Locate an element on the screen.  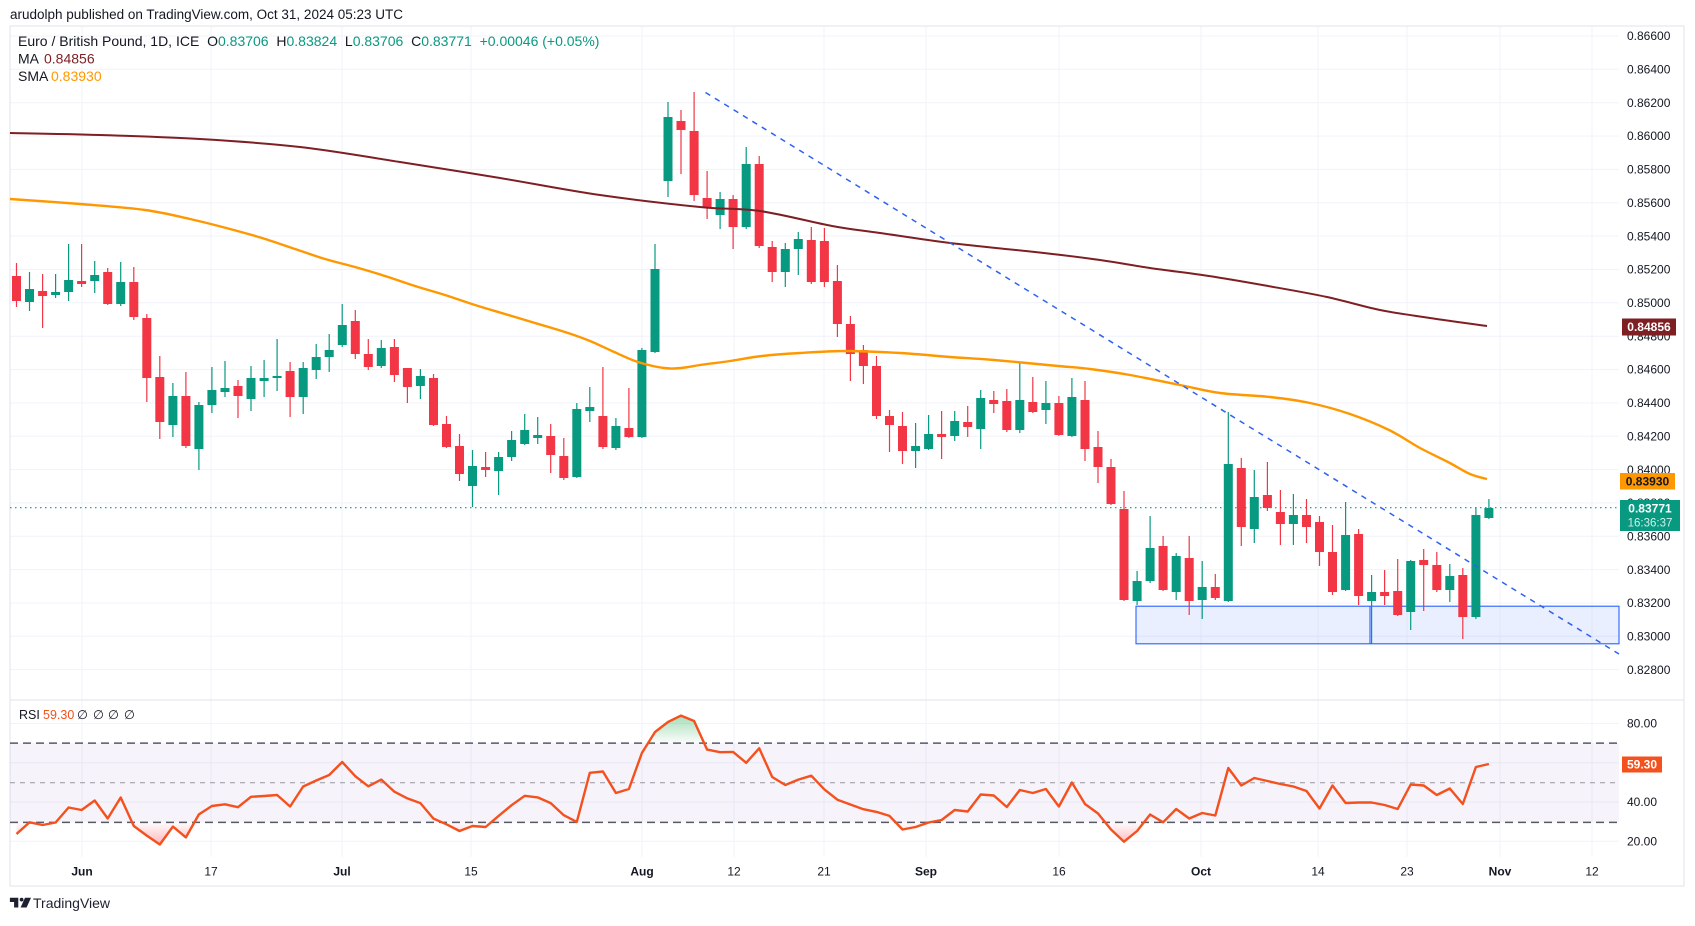
svg-text: 40.00 is located at coordinates (1642, 802).